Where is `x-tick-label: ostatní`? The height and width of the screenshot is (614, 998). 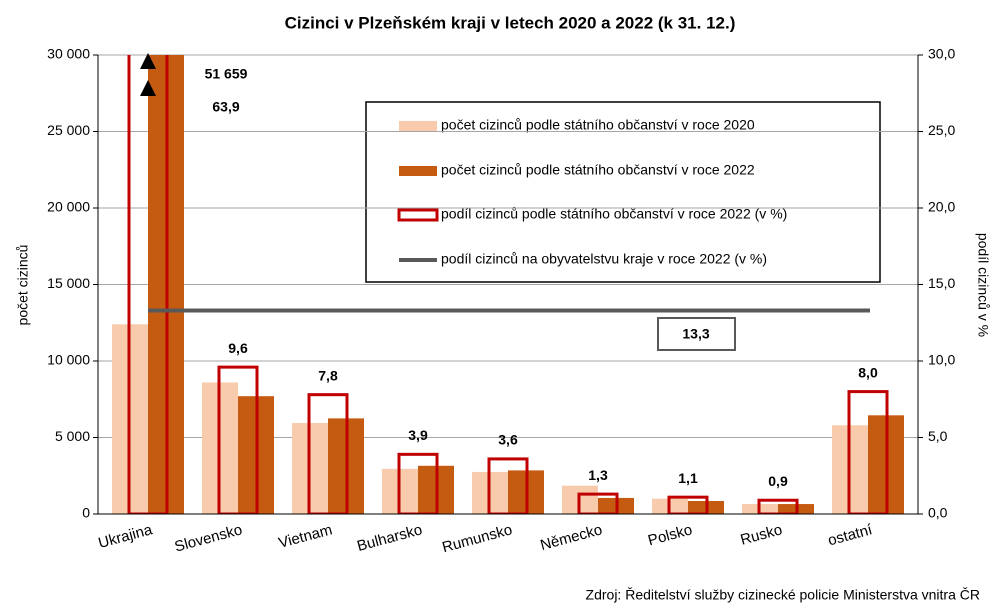
x-tick-label: ostatní is located at coordinates (850, 535).